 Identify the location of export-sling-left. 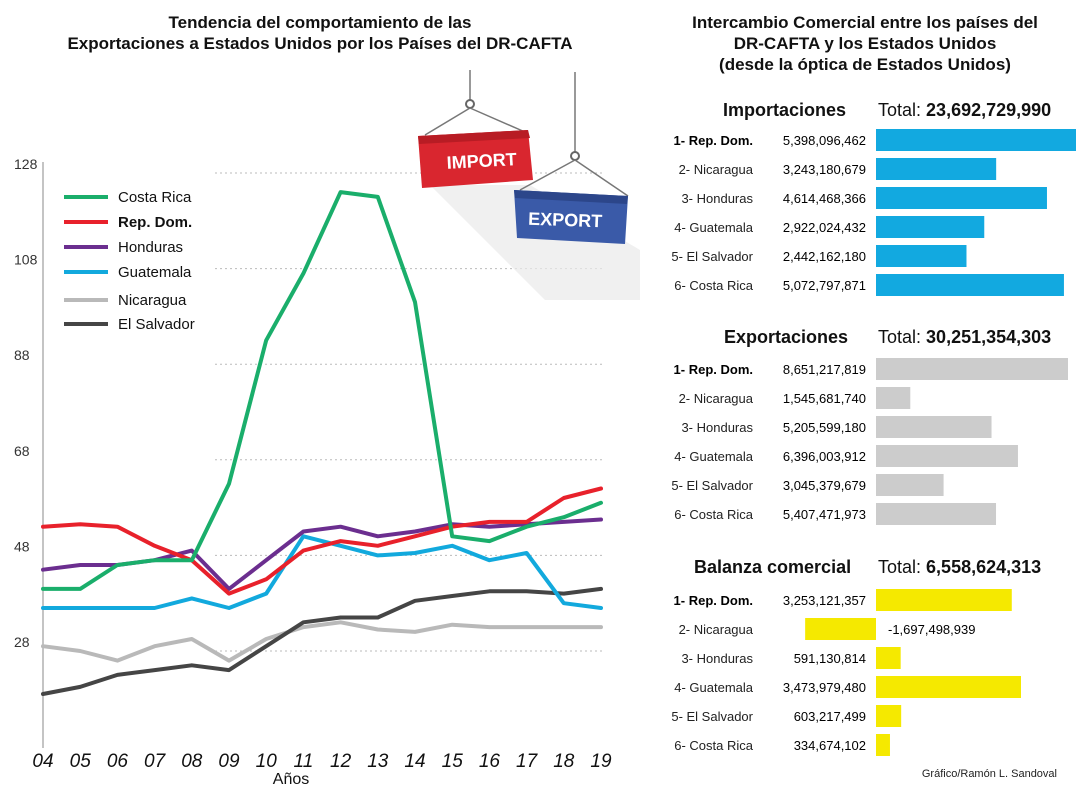
(547, 175).